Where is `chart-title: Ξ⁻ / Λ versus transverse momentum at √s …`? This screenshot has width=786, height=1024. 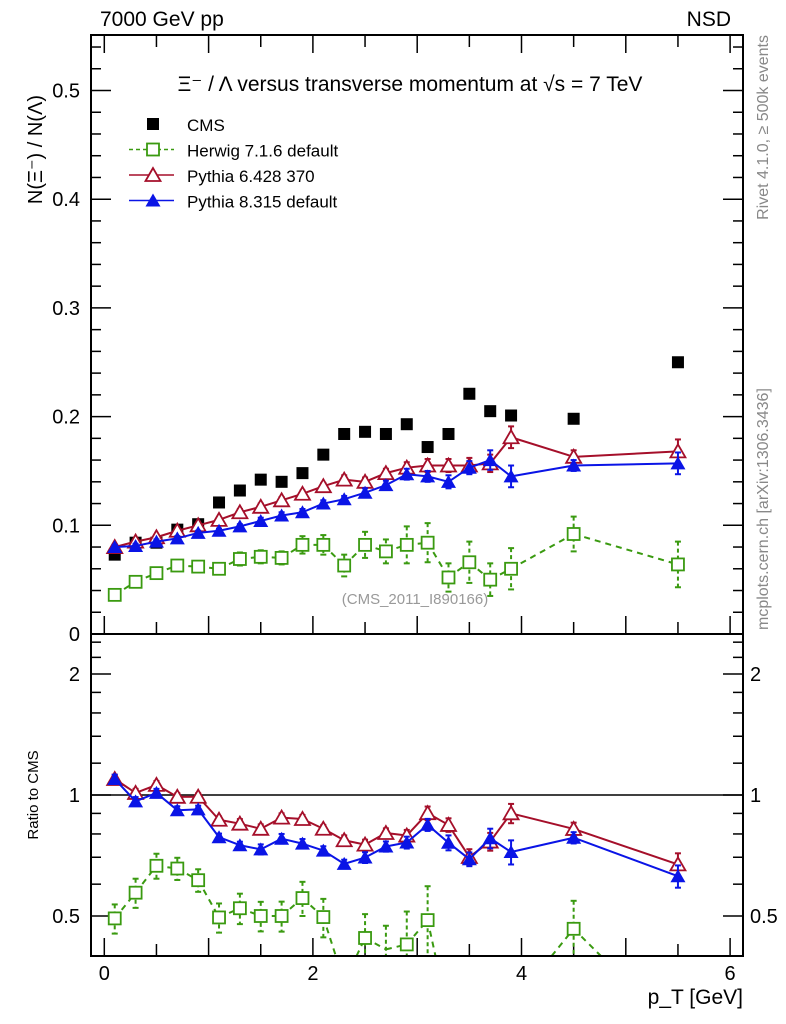
chart-title: Ξ⁻ / Λ versus transverse momentum at √s … is located at coordinates (410, 84).